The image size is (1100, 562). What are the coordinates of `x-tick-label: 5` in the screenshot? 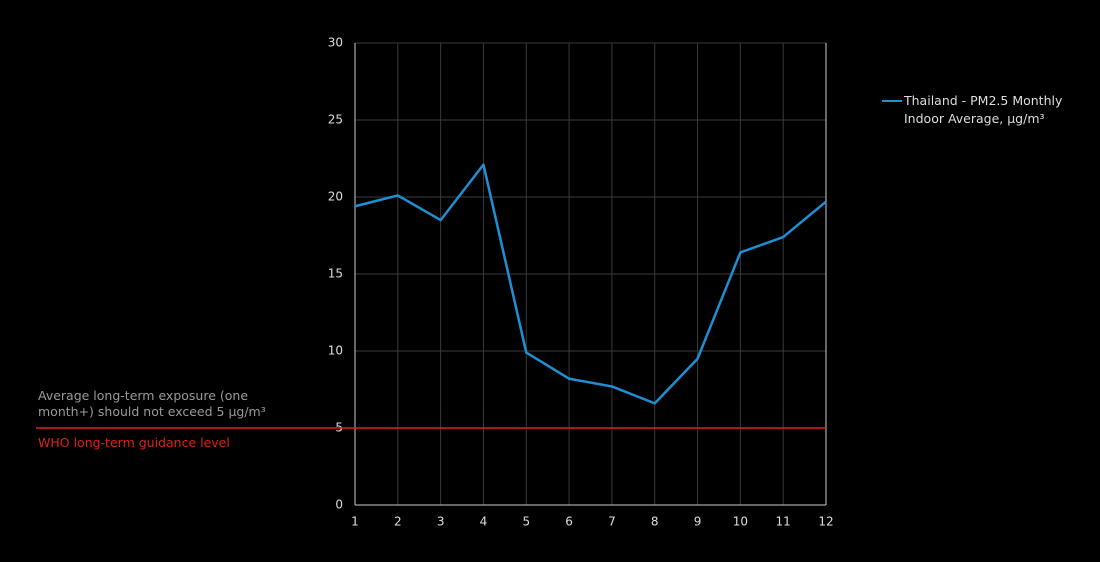 It's located at (526, 522).